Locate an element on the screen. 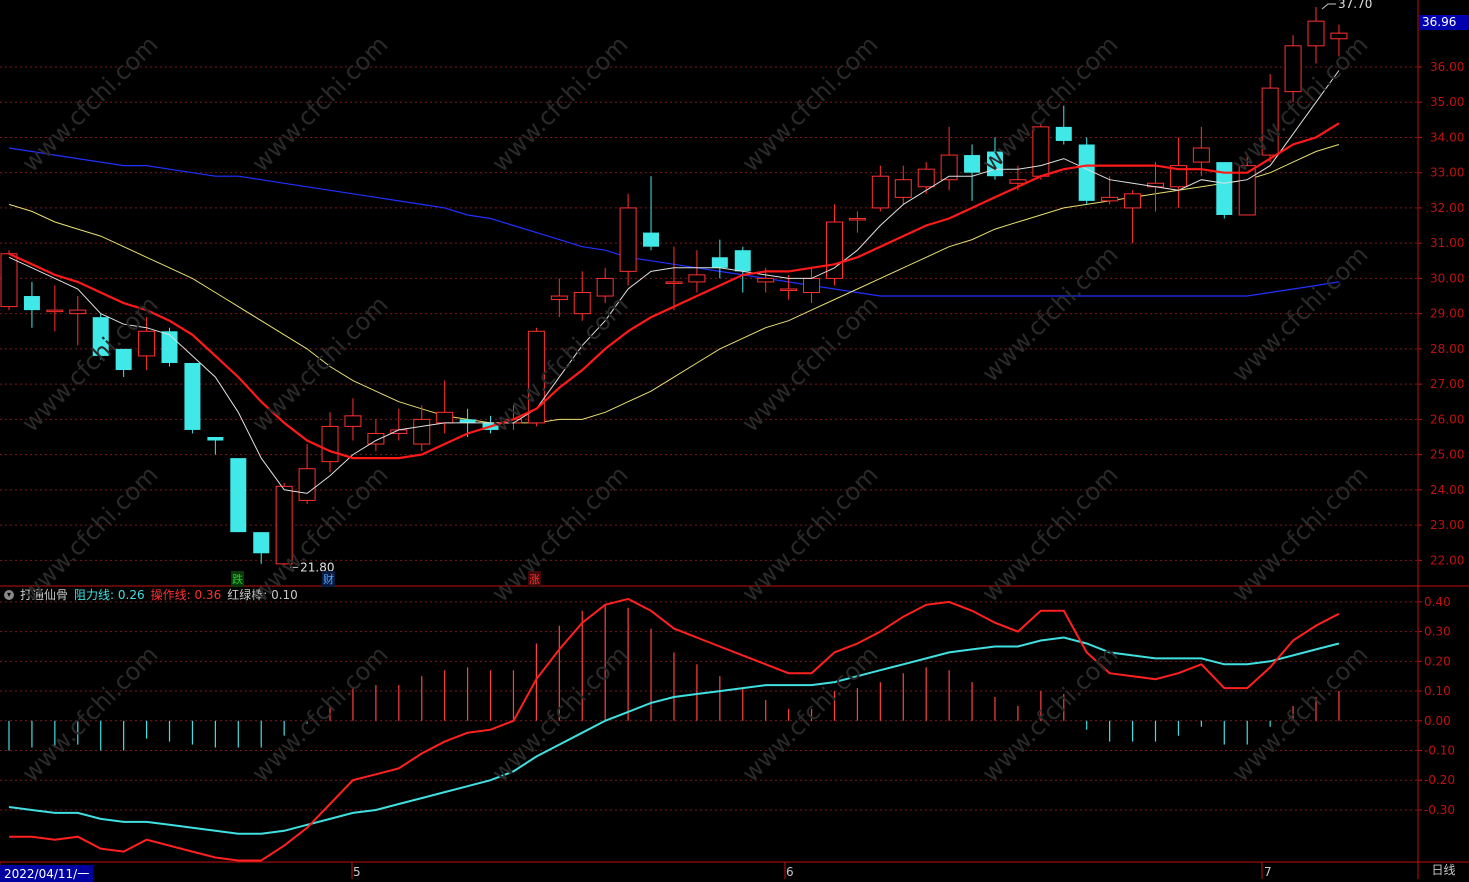 This screenshot has height=882, width=1469. price-tick-label: 26.00 is located at coordinates (1447, 419).